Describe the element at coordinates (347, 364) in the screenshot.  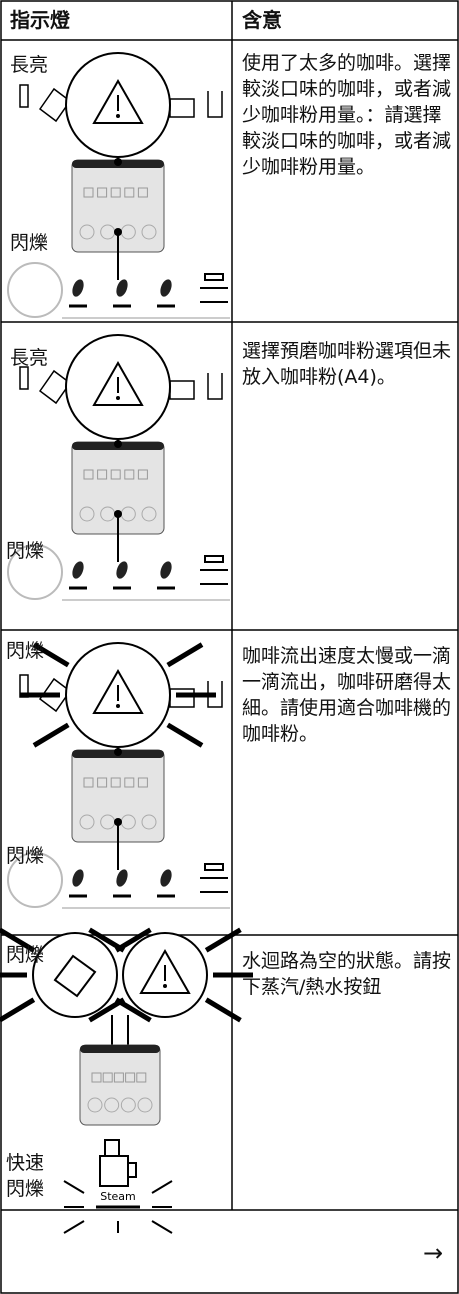
I see `meaning: 選擇預磨咖啡粉選項但未放入咖啡粉(A4)。` at that location.